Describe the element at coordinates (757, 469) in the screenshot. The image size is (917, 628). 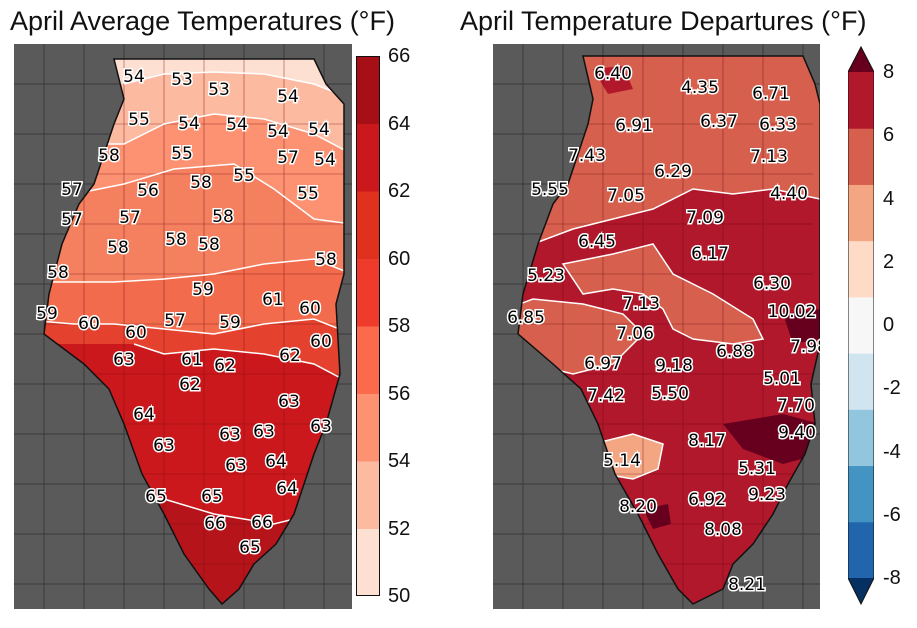
I see `map-value-label: 5.31` at that location.